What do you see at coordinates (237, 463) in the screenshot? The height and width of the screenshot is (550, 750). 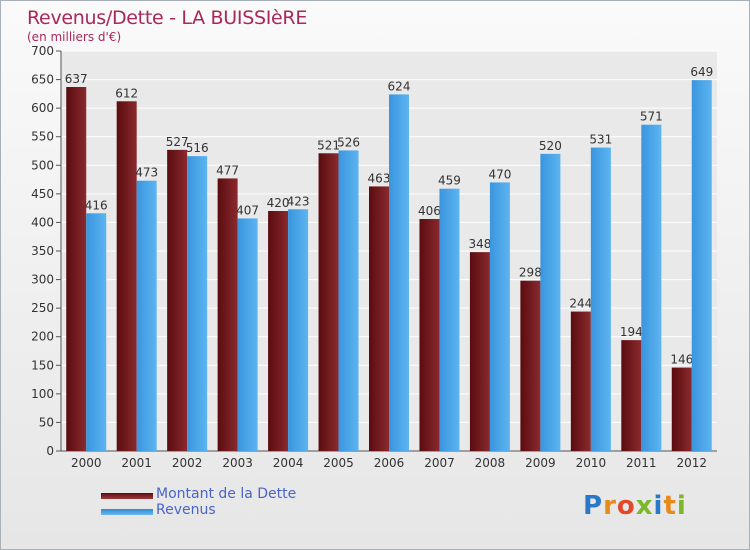 I see `x-tick-label: 2003` at bounding box center [237, 463].